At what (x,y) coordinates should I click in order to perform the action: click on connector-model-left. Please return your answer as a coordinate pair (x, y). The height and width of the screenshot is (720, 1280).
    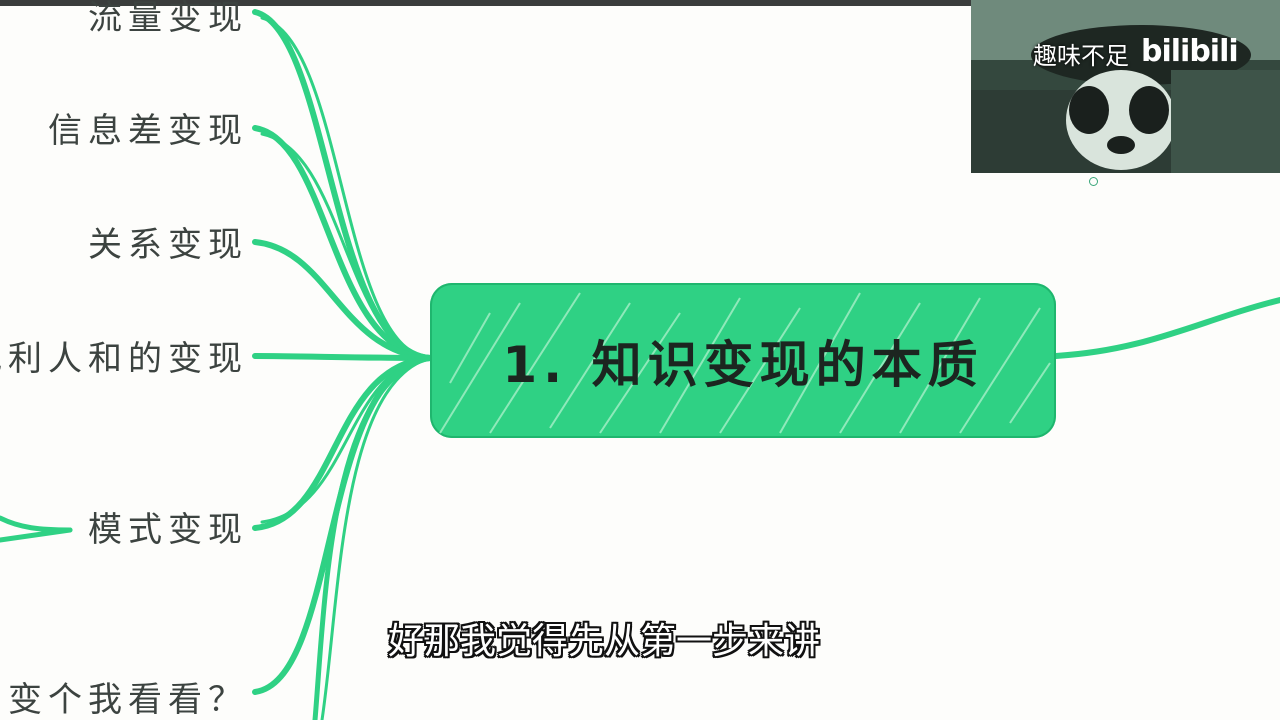
    Looking at the image, I should click on (36, 524).